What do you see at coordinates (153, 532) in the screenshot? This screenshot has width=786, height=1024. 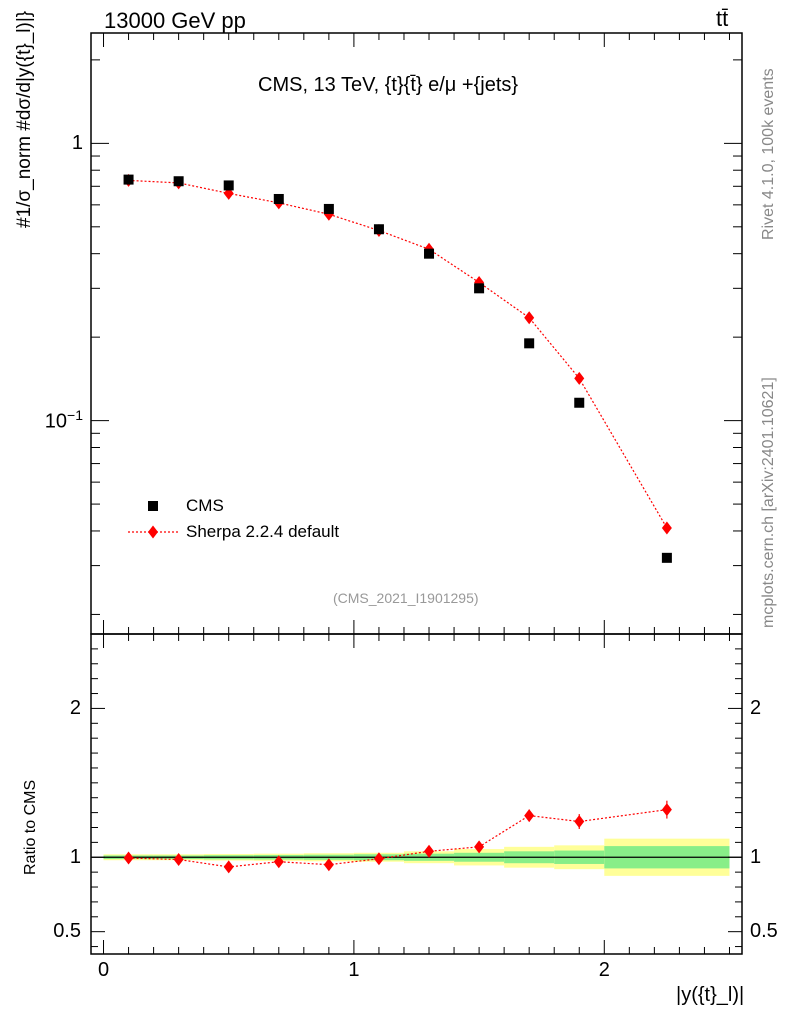 I see `legend-marker-sherpa` at bounding box center [153, 532].